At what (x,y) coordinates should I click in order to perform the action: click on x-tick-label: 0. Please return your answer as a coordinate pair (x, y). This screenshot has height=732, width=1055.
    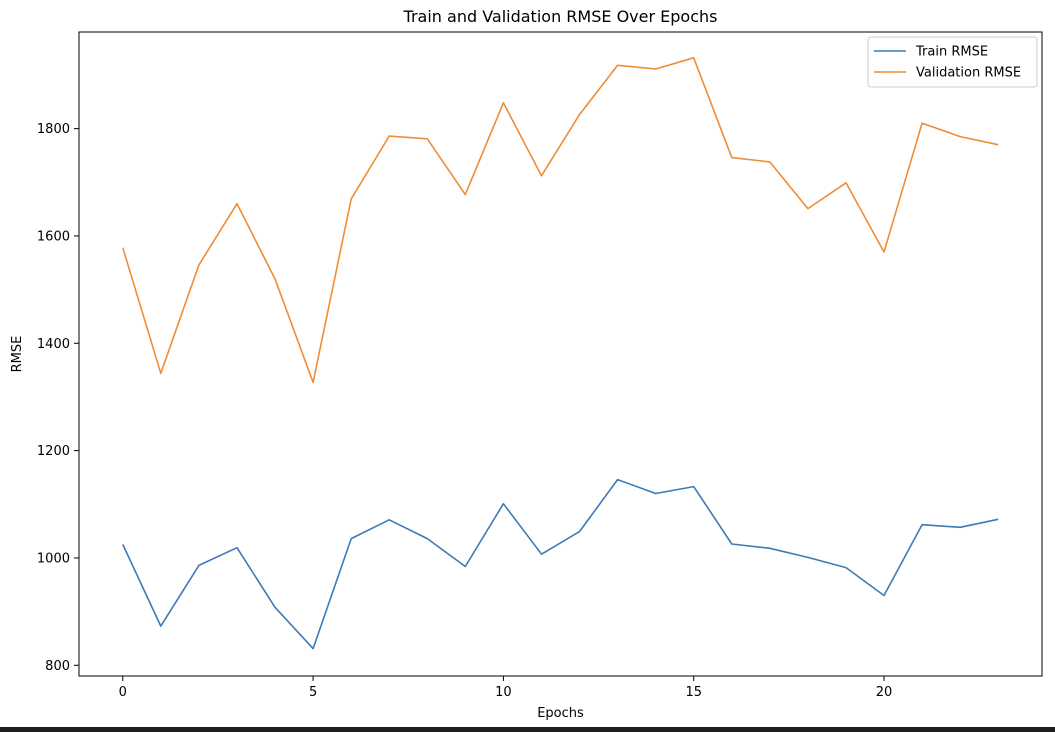
    Looking at the image, I should click on (123, 692).